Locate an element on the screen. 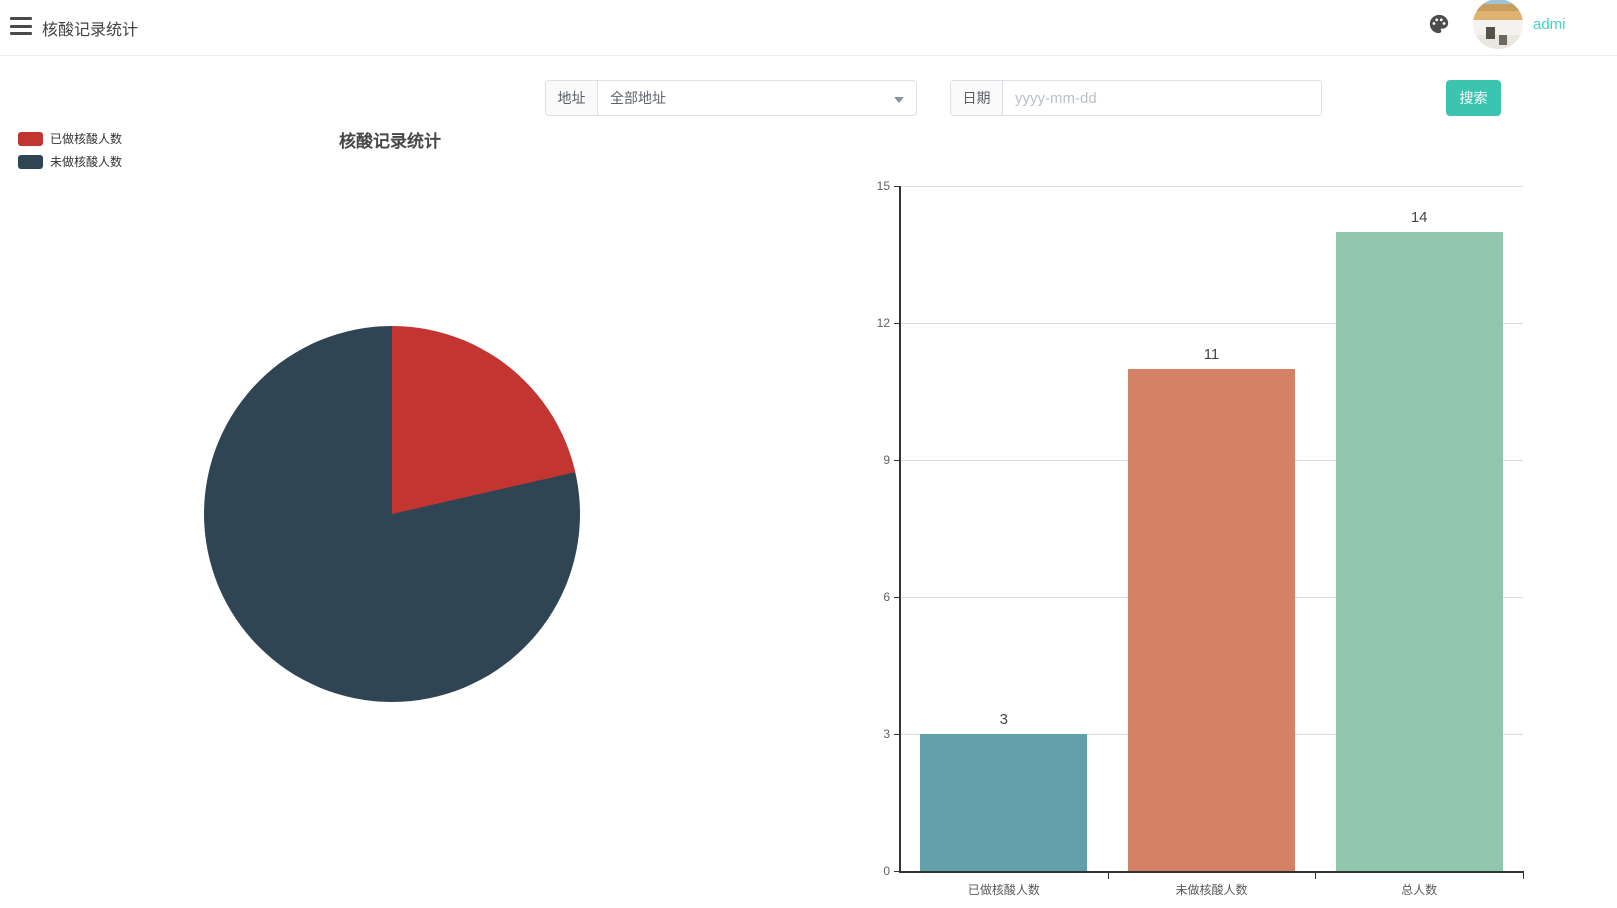 This screenshot has width=1617, height=908. pie-legend: 已做核酸人数 未做核酸人数 is located at coordinates (70, 150).